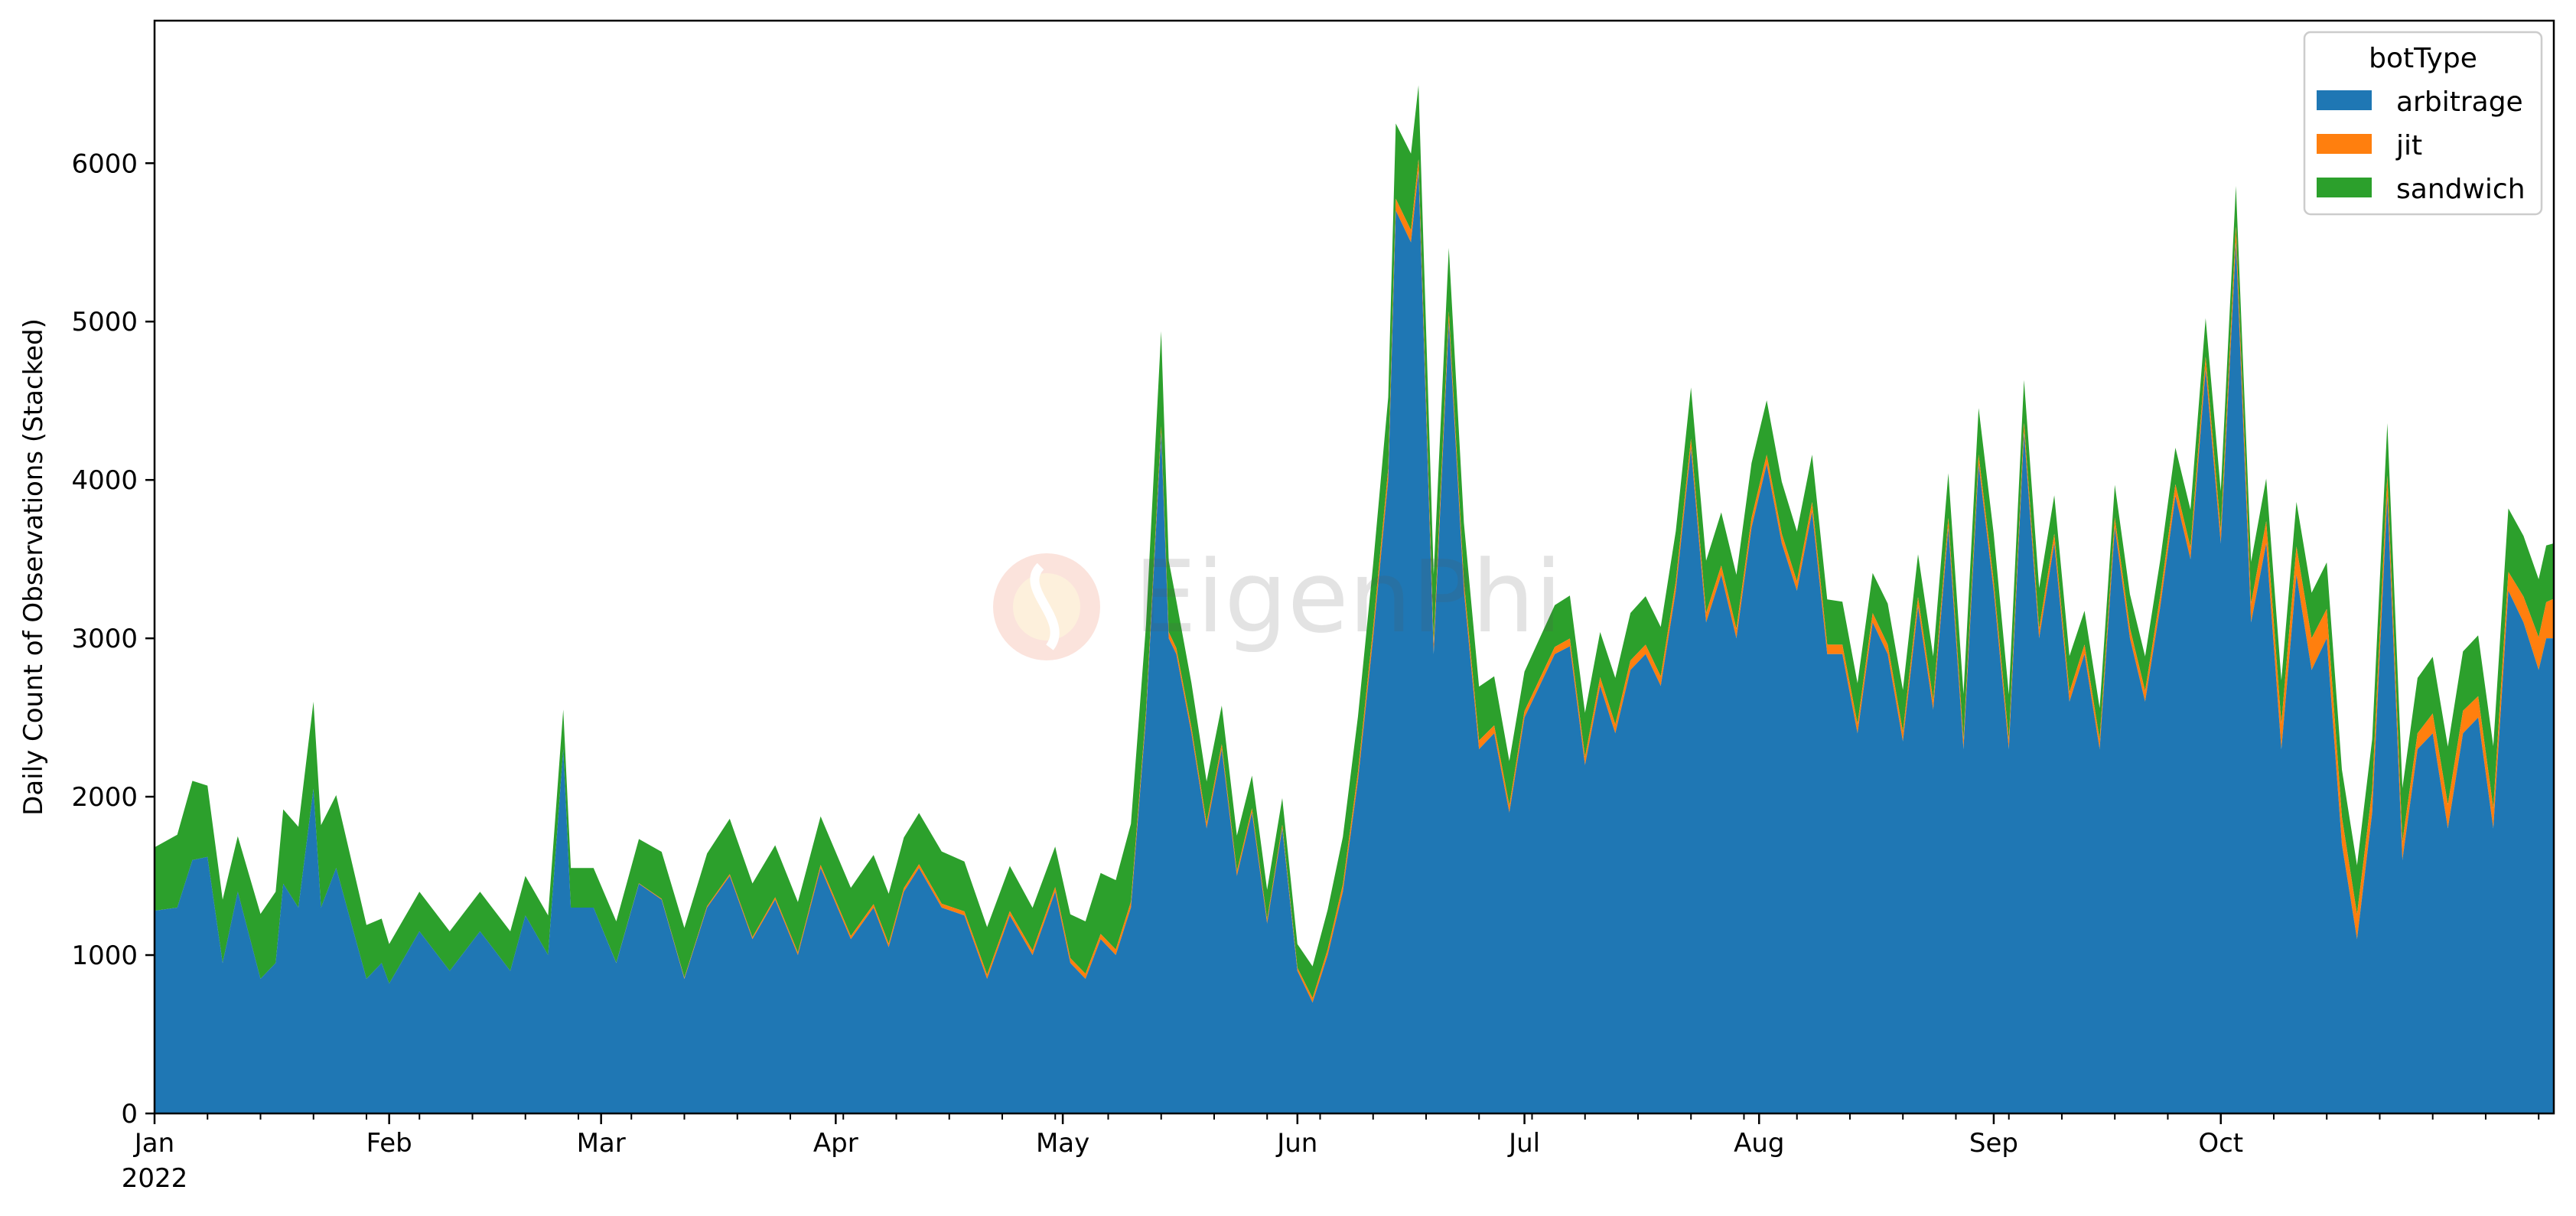  Describe the element at coordinates (1296, 1144) in the screenshot. I see `x-tick-label: Jun` at that location.